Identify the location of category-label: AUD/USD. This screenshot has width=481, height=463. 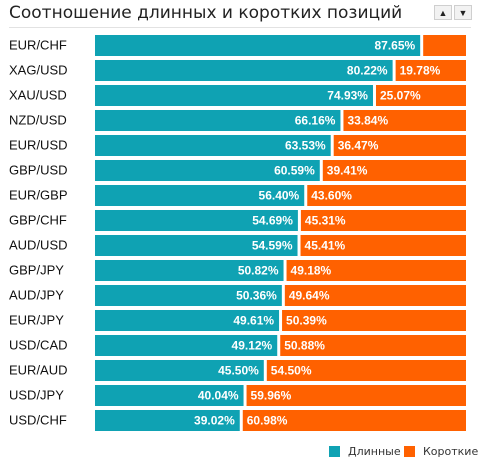
(38, 245).